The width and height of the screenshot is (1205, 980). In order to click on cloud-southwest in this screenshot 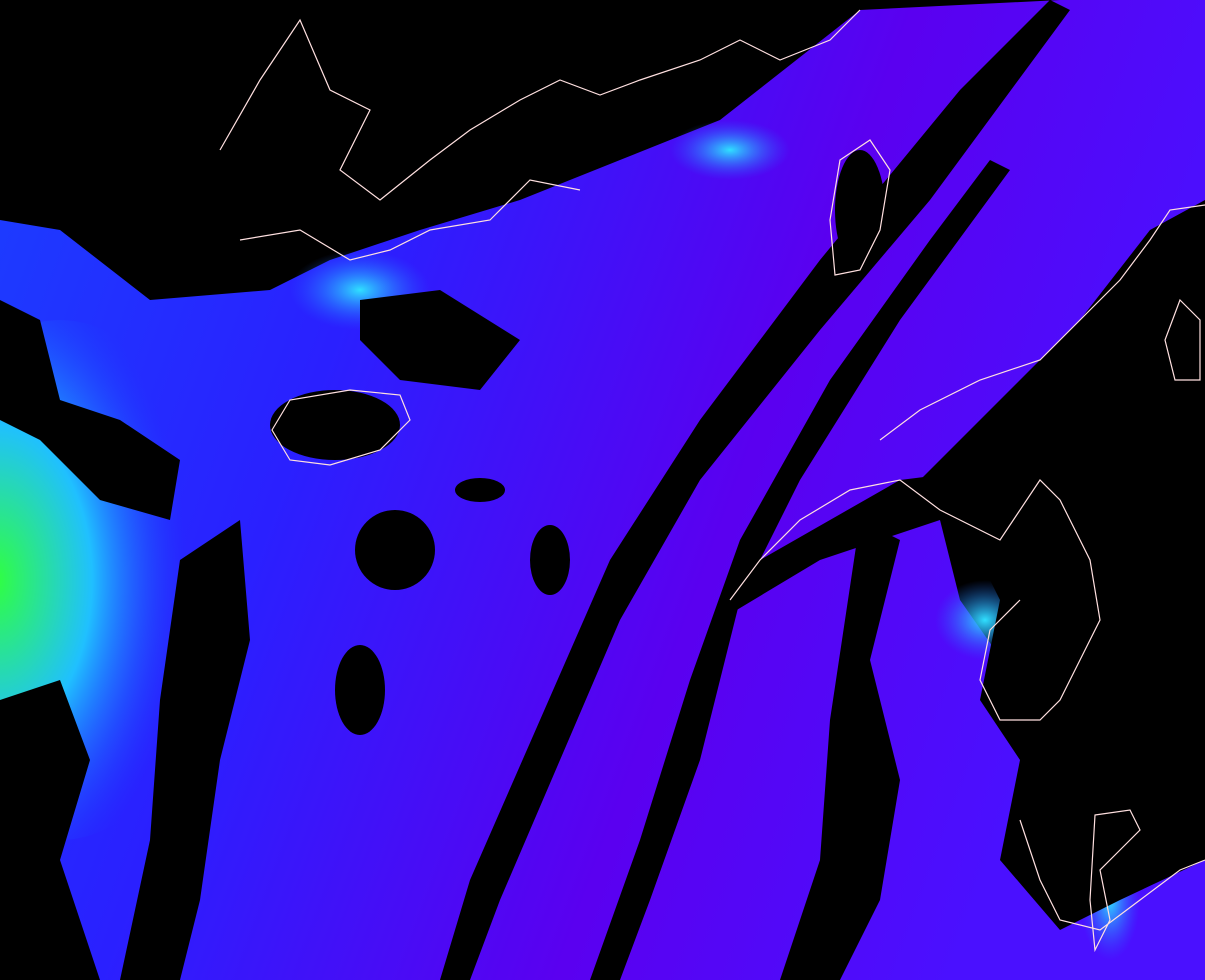, I will do `click(50, 830)`.